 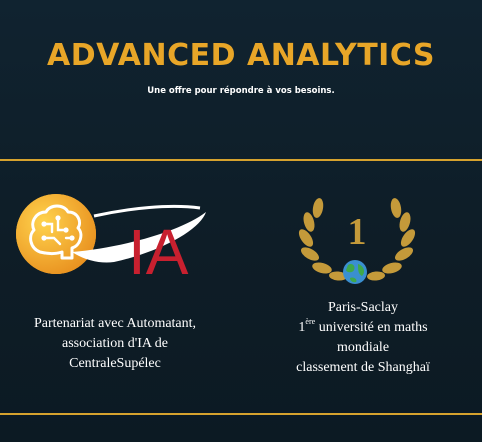 I want to click on rank-ordinal-suffix: ère, so click(x=310, y=322).